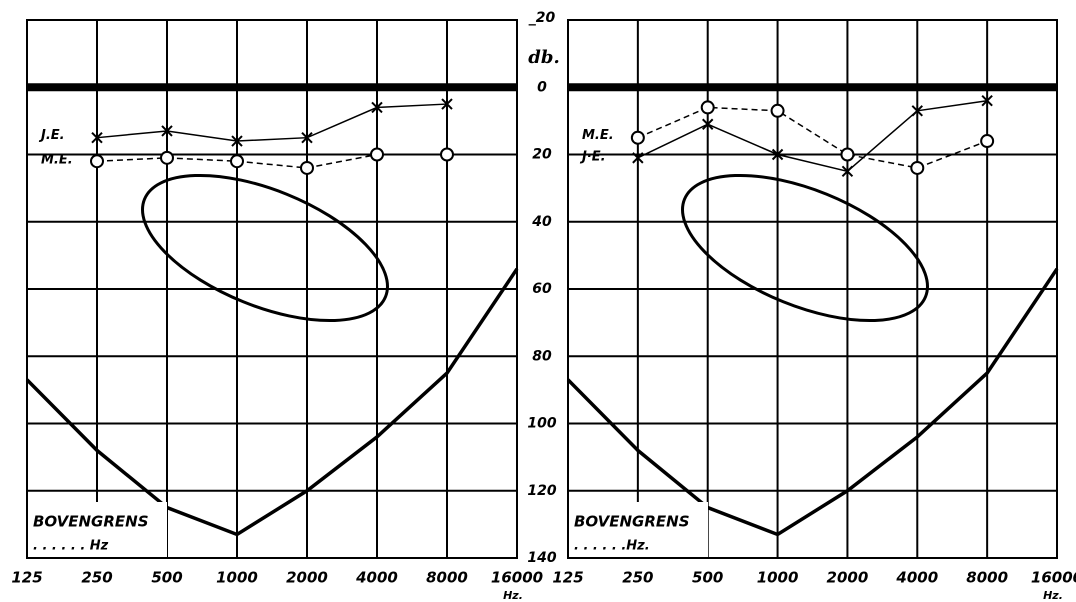 Image resolution: width=1076 pixels, height=602 pixels. I want to click on y-tick-label: 120, so click(541, 491).